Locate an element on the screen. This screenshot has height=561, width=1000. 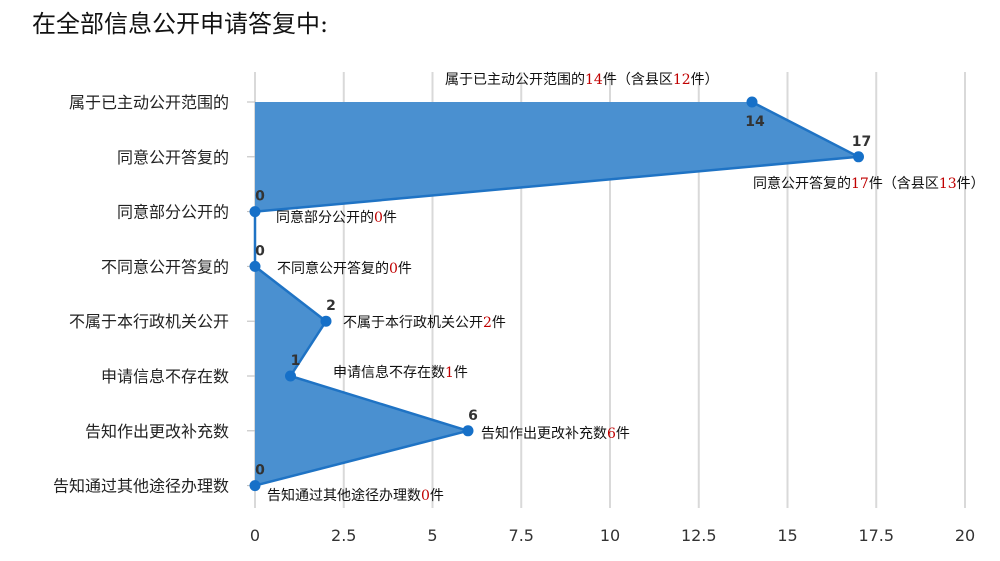
annotation-label: 属于已主动公开范围的14件（含县区12件） is located at coordinates (582, 79).